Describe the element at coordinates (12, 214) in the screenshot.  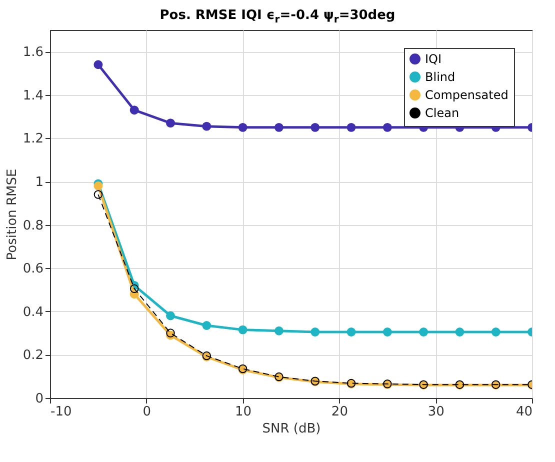
I see `y-axis-title: Position RMSE` at that location.